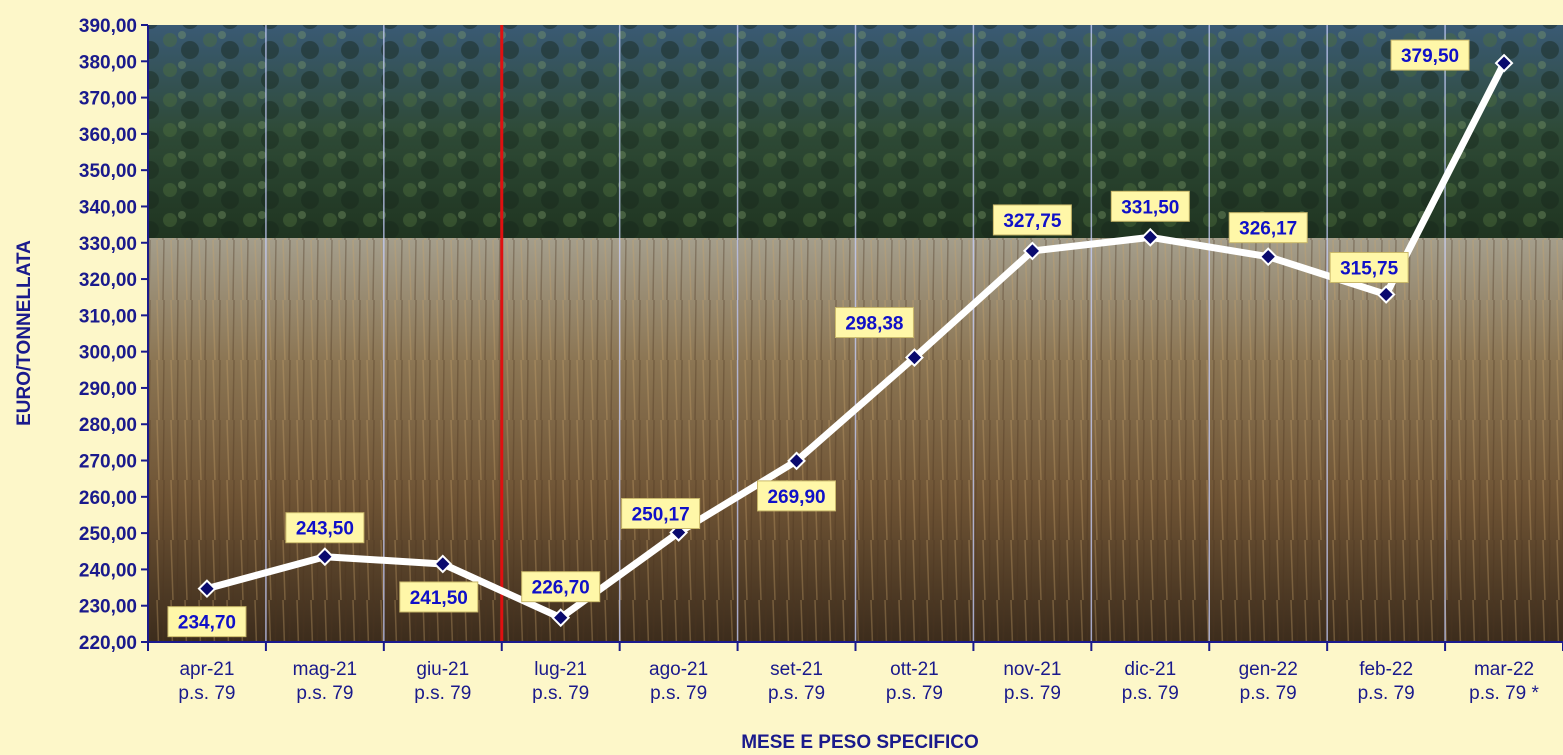 This screenshot has height=755, width=1563. I want to click on x-tick-month: dic-21, so click(1150, 669).